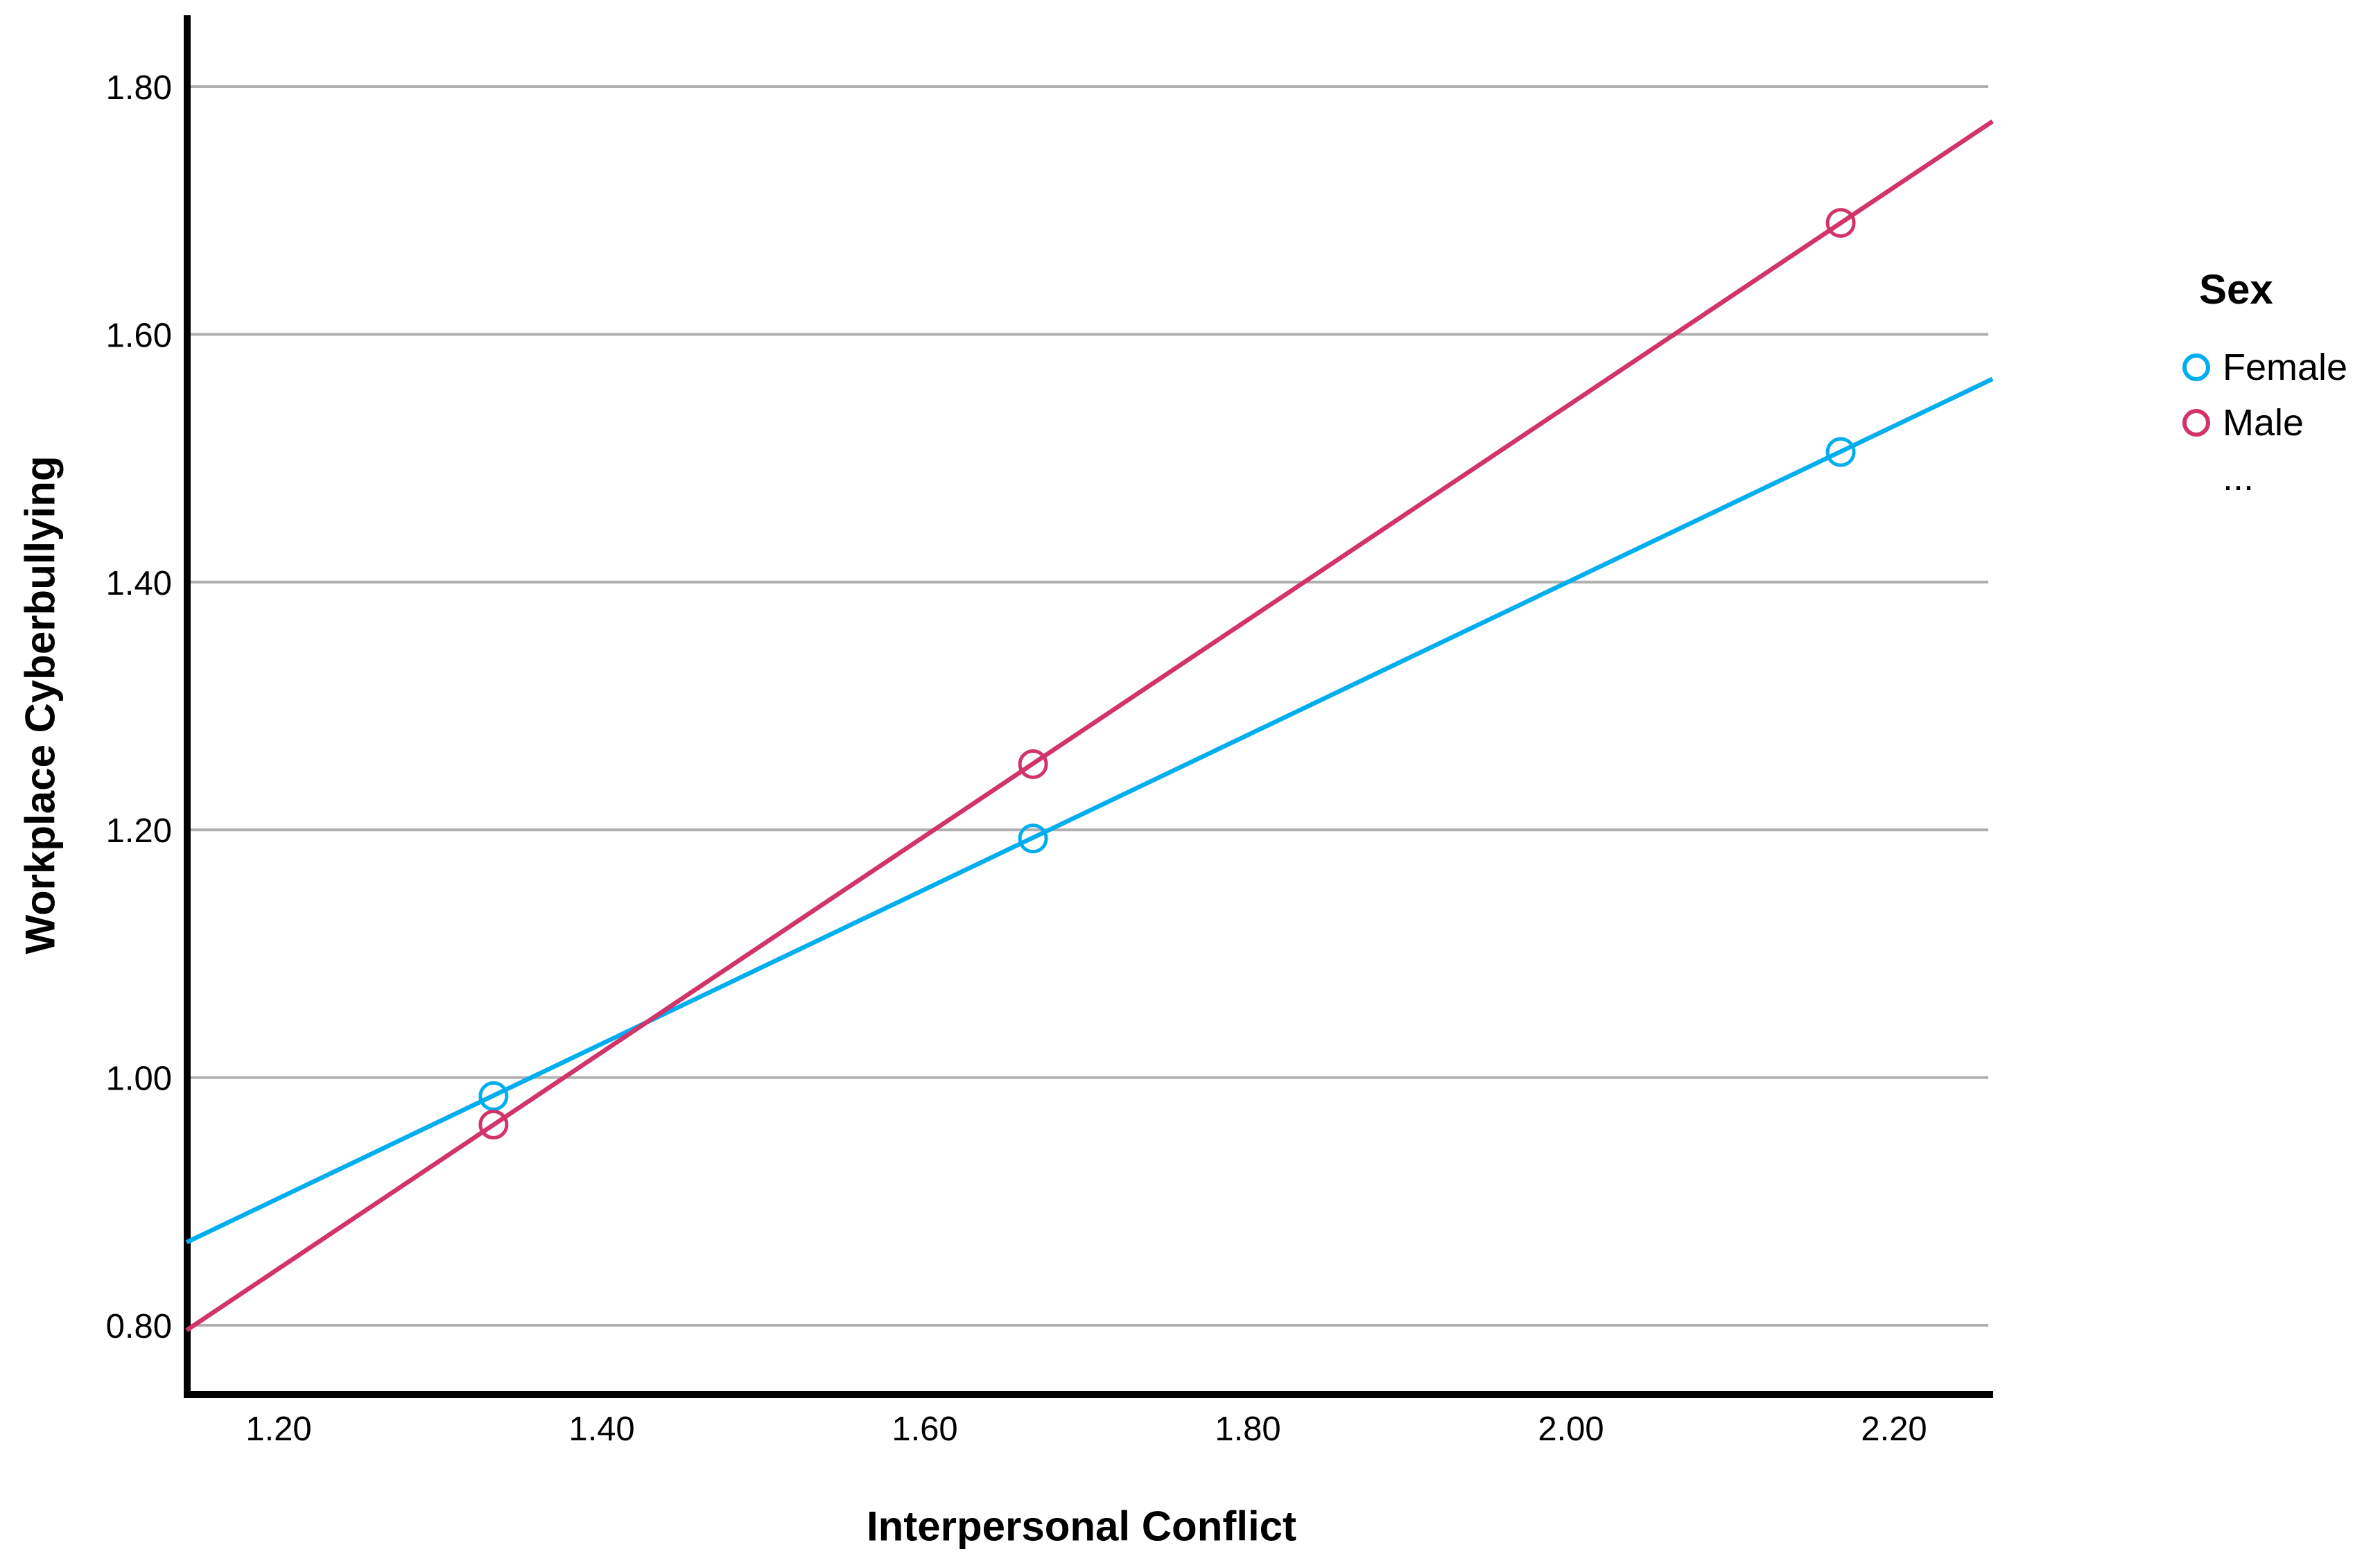 Image resolution: width=2380 pixels, height=1563 pixels. What do you see at coordinates (1571, 1429) in the screenshot?
I see `x-tick-label: 2.00` at bounding box center [1571, 1429].